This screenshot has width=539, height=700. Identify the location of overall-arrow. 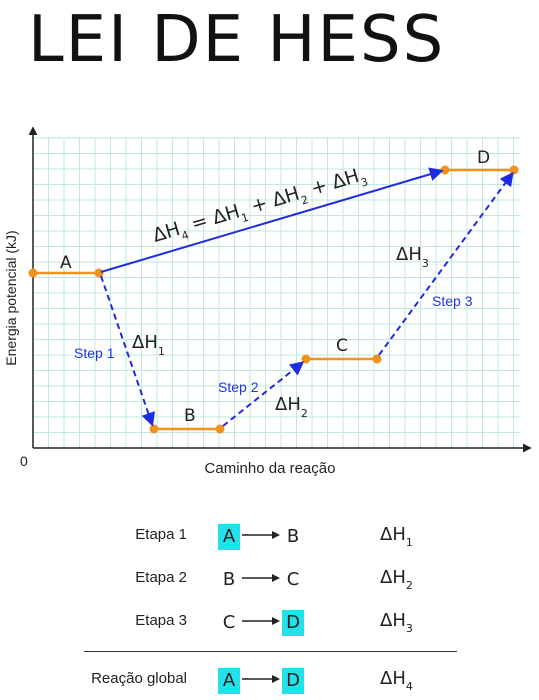
(272, 220).